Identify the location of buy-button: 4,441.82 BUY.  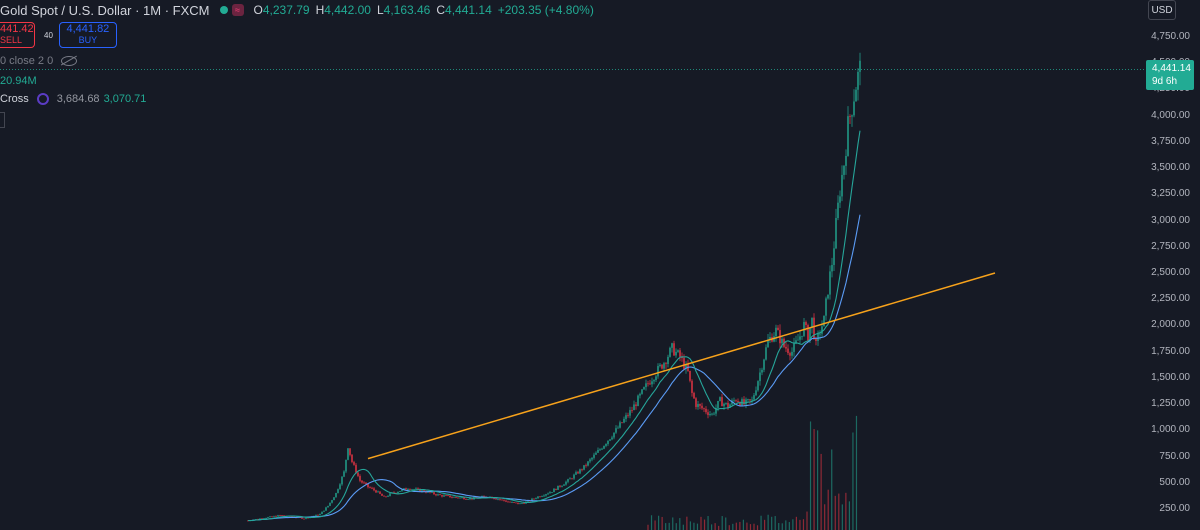
(87, 35).